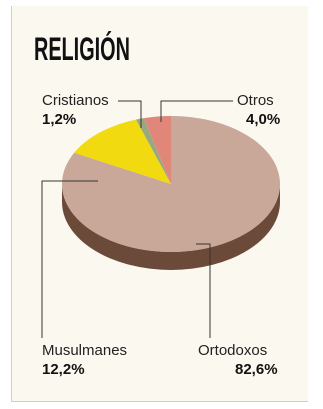 This screenshot has width=323, height=409. I want to click on label-otros: Otros, so click(255, 100).